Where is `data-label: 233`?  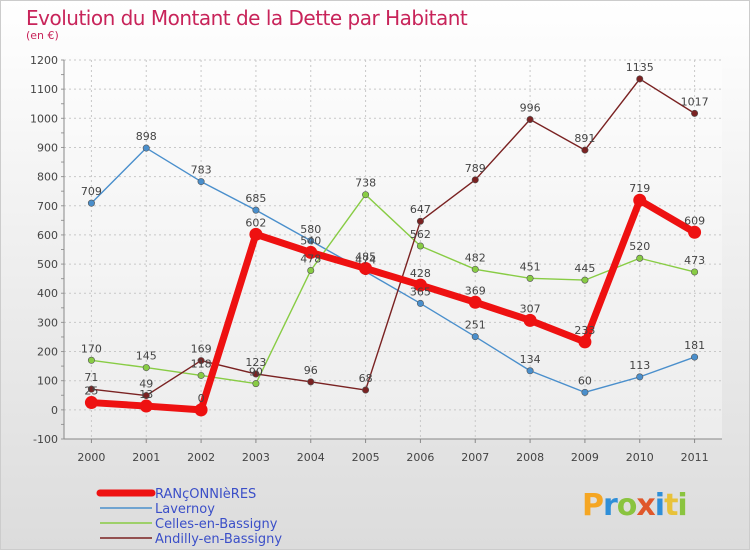 data-label: 233 is located at coordinates (584, 330).